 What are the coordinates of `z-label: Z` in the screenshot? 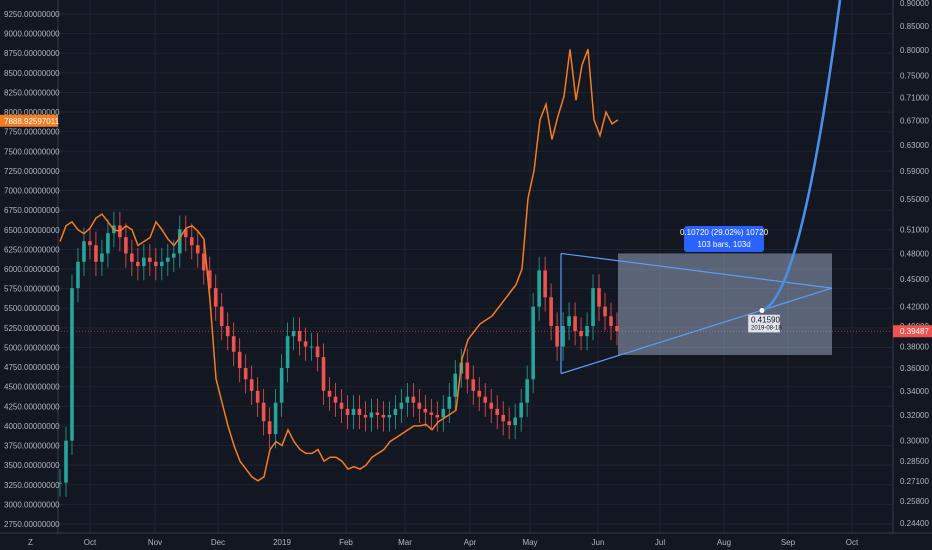 It's located at (30, 542).